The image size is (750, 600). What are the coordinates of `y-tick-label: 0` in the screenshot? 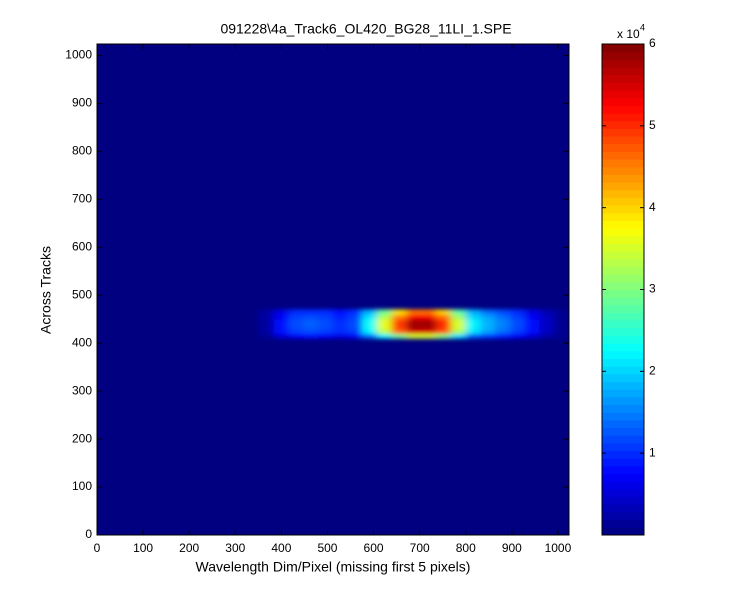 It's located at (88, 534).